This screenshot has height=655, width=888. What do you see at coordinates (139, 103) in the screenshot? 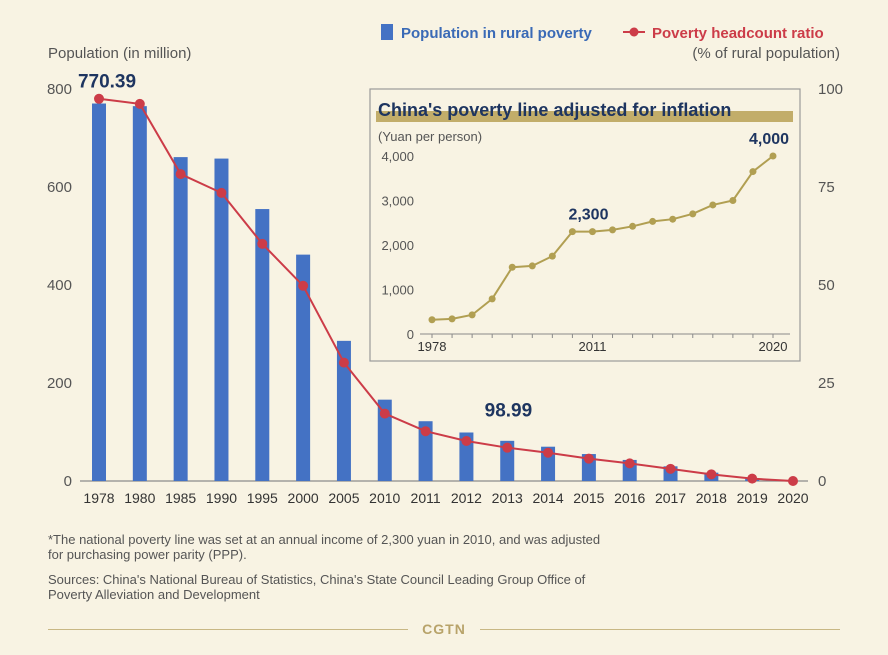
I see `ratio-point-1980` at bounding box center [139, 103].